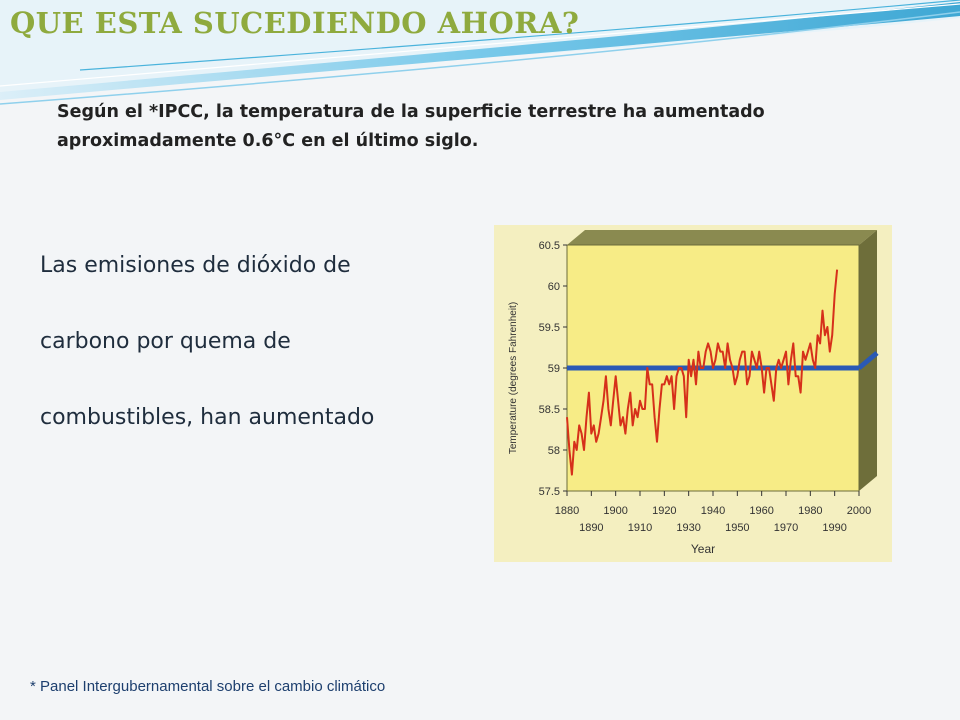 This screenshot has height=720, width=960. I want to click on slide-title: QUE ESTA SUCEDIENDO AHORA?, so click(295, 23).